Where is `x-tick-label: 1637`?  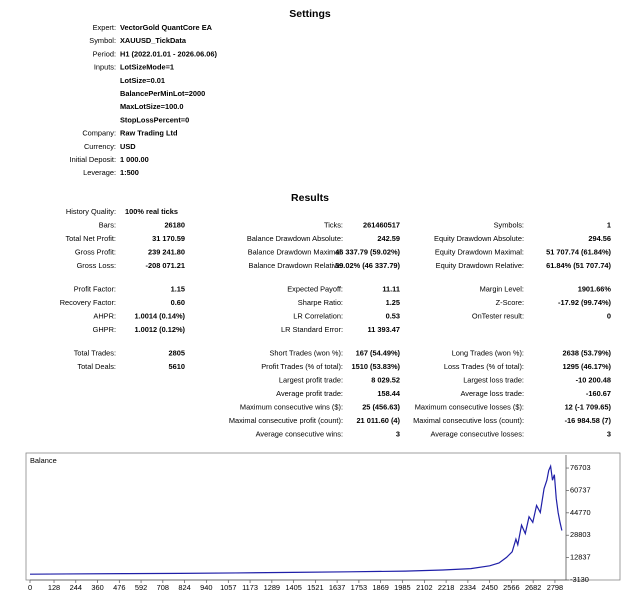
x-tick-label: 1637 is located at coordinates (337, 587).